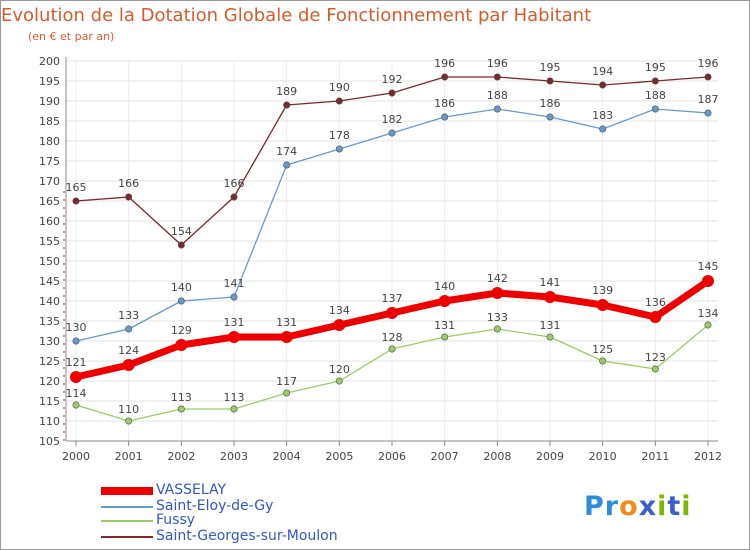 The width and height of the screenshot is (750, 550). Describe the element at coordinates (127, 507) in the screenshot. I see `legend-swatch` at that location.